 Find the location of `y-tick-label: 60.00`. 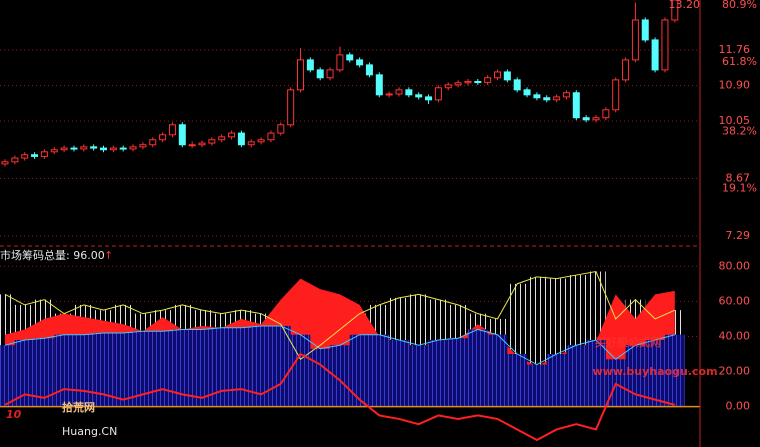

y-tick-label: 60.00 is located at coordinates (735, 300).